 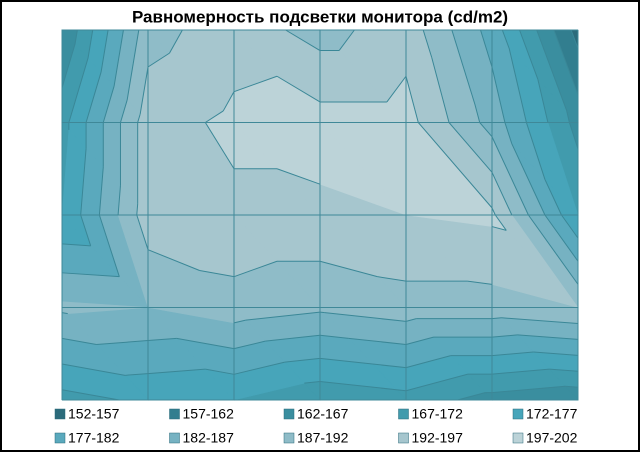 What do you see at coordinates (209, 414) in the screenshot?
I see `legend-label: 157-162` at bounding box center [209, 414].